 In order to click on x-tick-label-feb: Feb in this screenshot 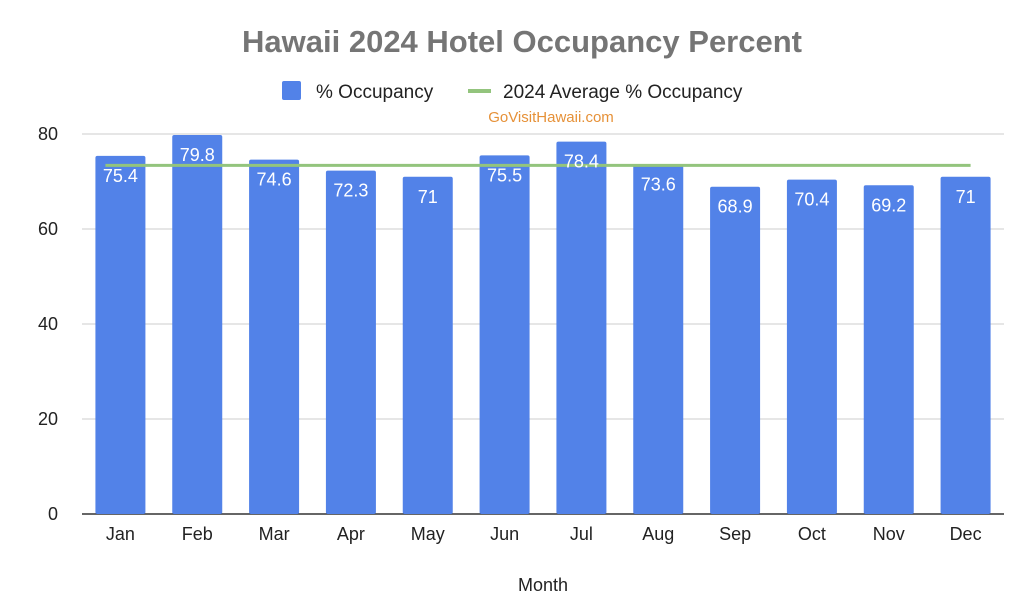, I will do `click(197, 534)`.